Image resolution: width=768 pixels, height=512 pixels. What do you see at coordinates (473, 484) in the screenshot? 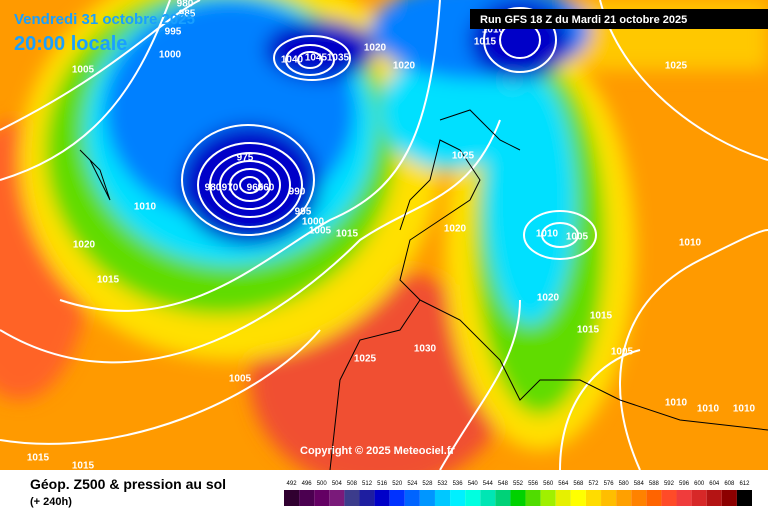
I see `scale-label: 540` at bounding box center [473, 484].